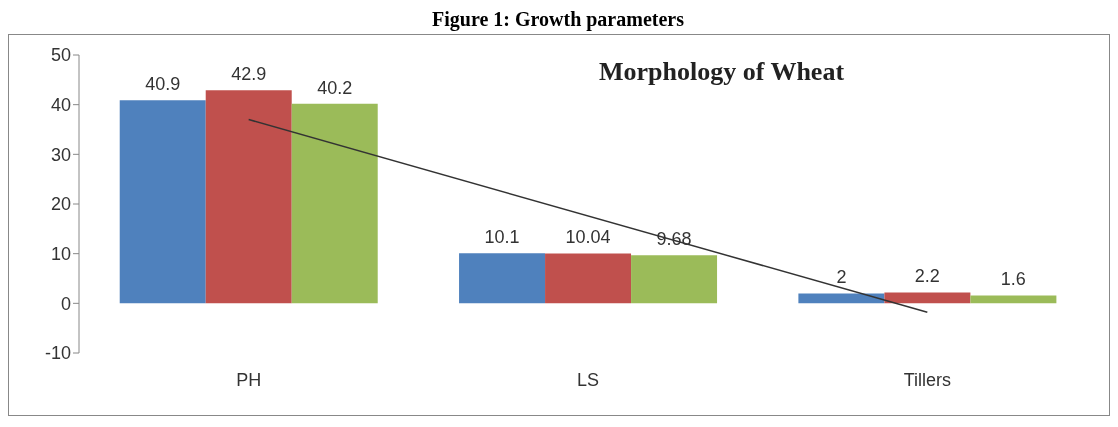 The width and height of the screenshot is (1118, 427). What do you see at coordinates (163, 84) in the screenshot?
I see `data-label: 40.9` at bounding box center [163, 84].